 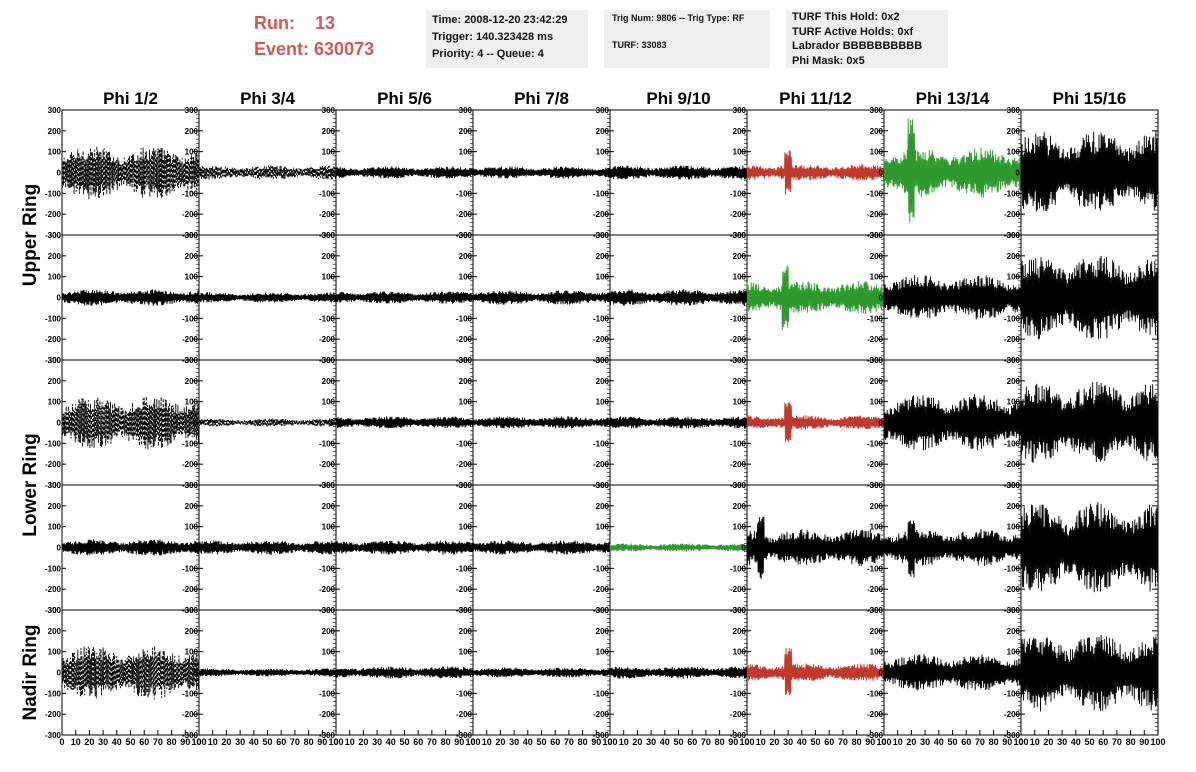 What do you see at coordinates (30, 484) in the screenshot?
I see `row-title-lower-ring: Lower Ring` at bounding box center [30, 484].